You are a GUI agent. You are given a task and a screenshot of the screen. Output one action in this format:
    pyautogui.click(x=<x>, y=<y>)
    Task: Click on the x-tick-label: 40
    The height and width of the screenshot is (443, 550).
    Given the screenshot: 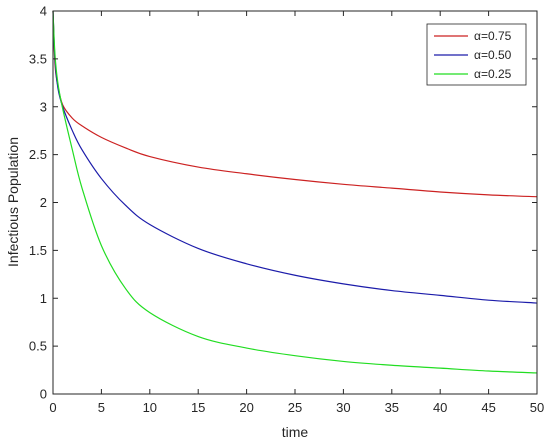 What is the action you would take?
    pyautogui.click(x=440, y=407)
    